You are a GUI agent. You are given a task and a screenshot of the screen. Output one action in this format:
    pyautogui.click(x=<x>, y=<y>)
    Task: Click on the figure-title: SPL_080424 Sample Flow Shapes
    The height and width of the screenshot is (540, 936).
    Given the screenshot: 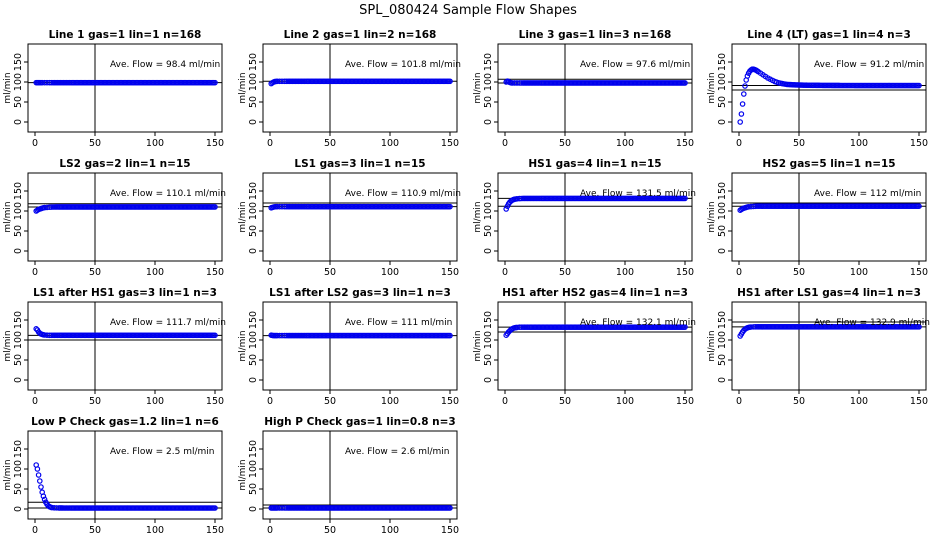 What is the action you would take?
    pyautogui.click(x=468, y=10)
    